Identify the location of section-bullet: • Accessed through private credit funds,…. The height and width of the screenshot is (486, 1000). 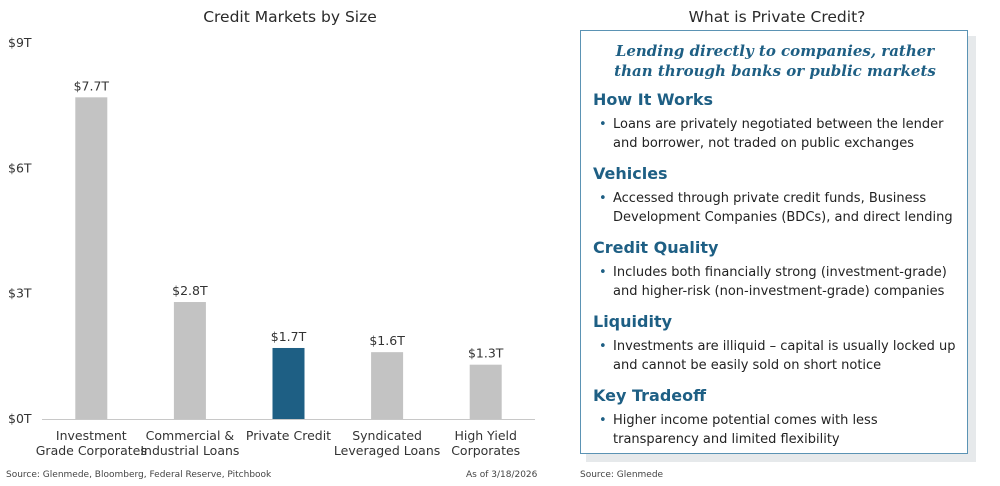
(775, 208).